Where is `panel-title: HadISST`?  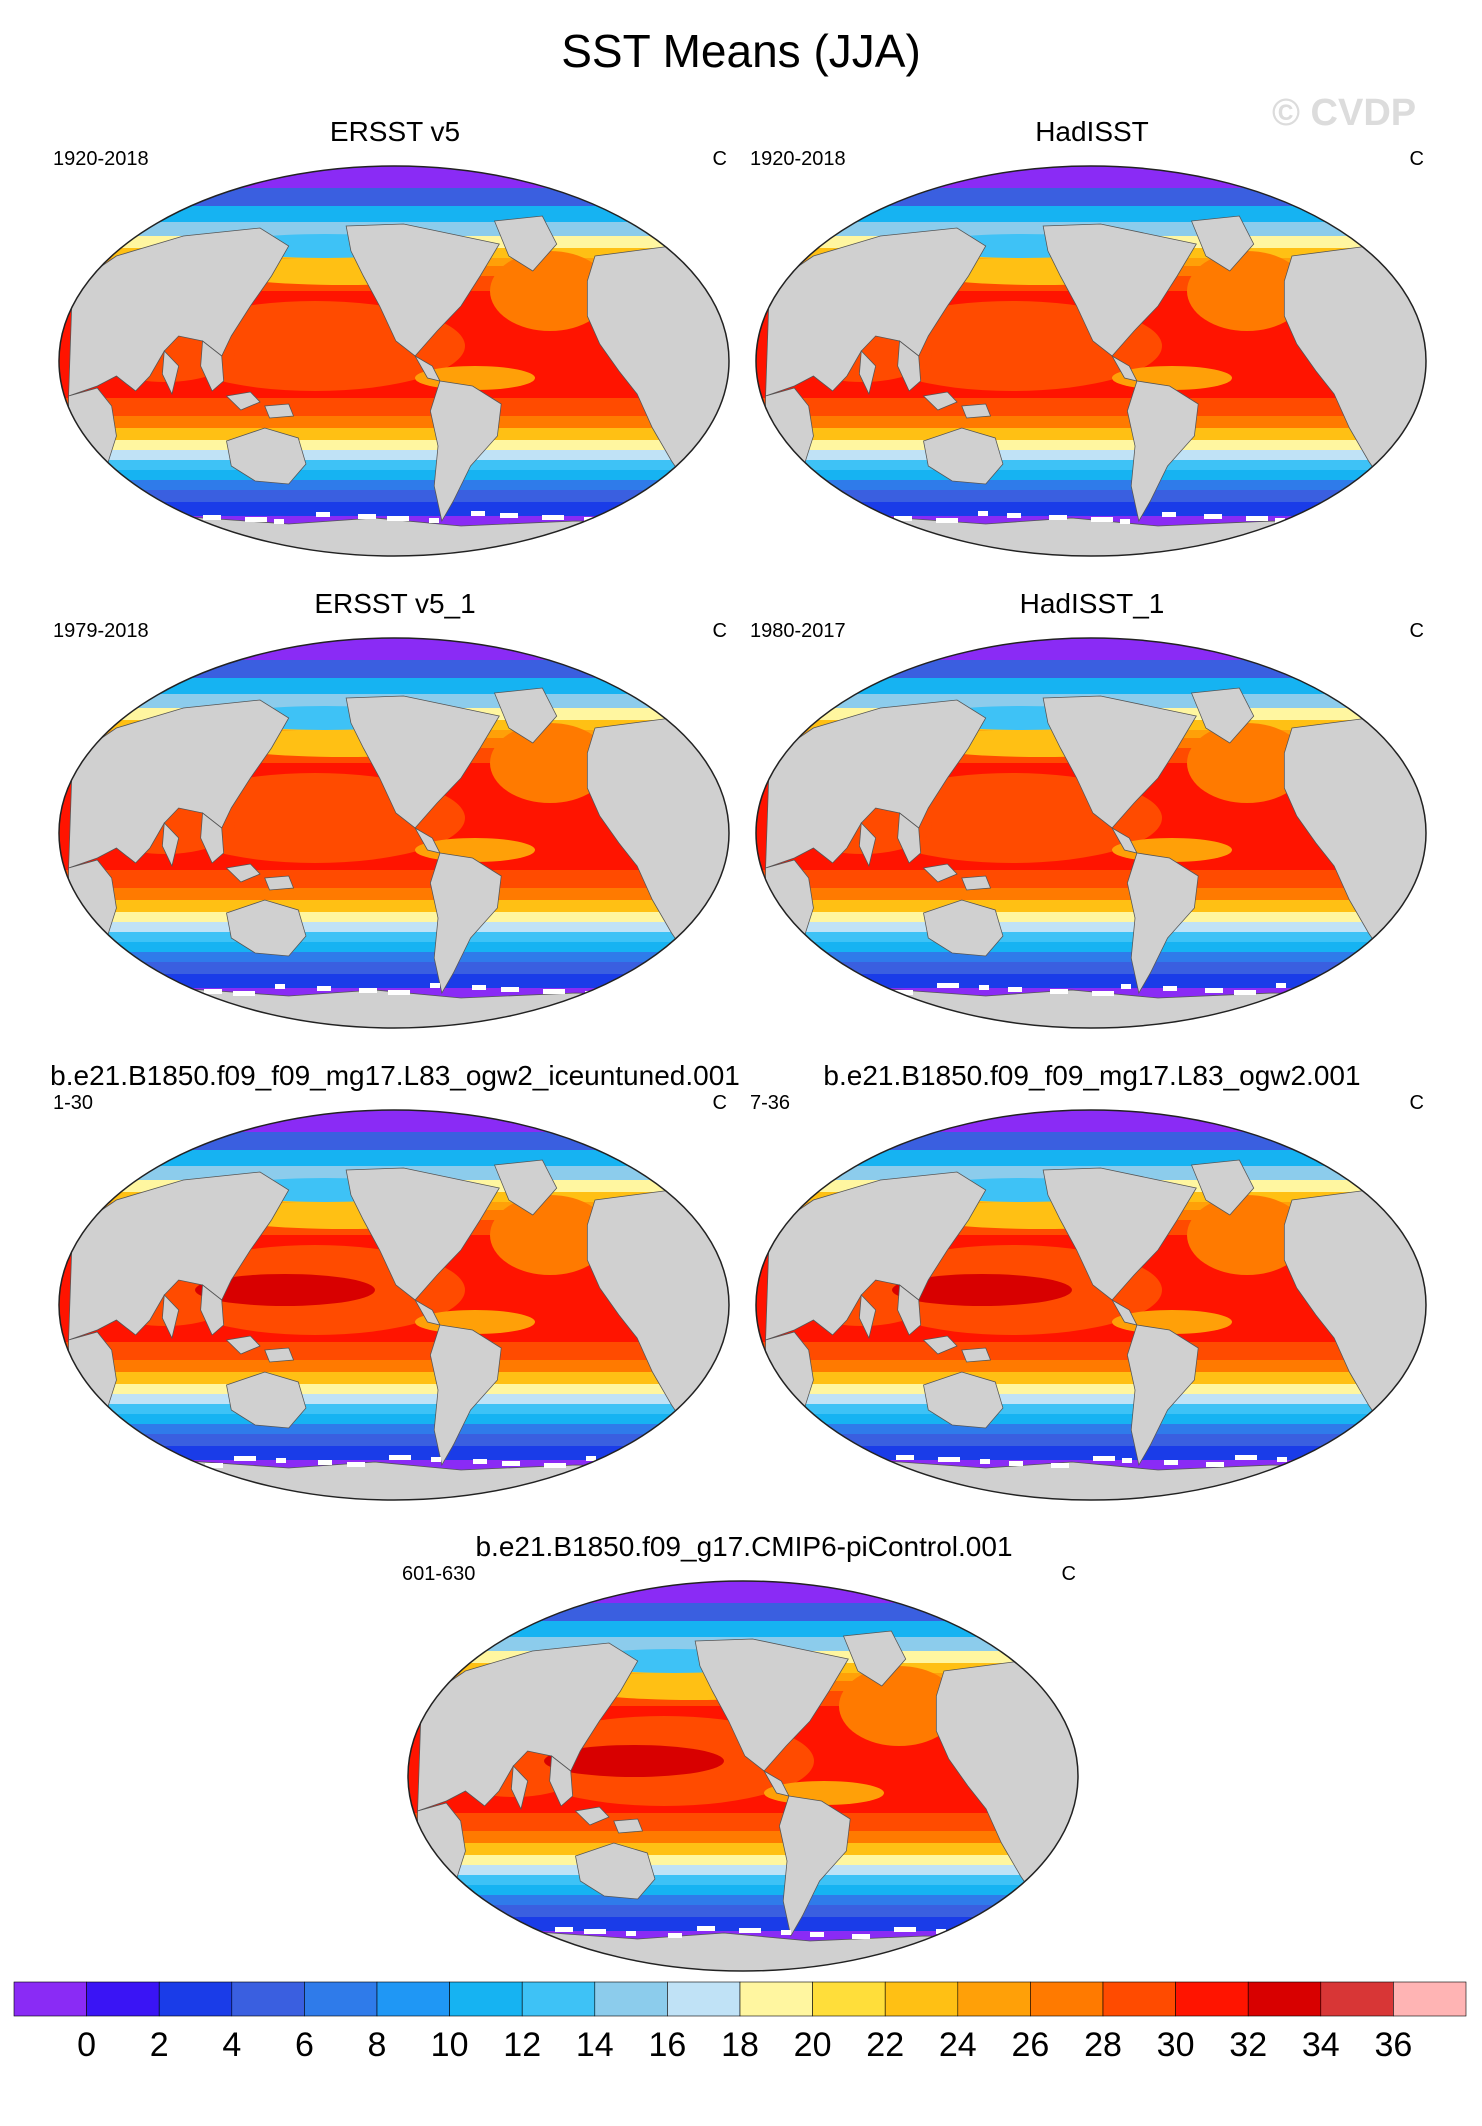
panel-title: HadISST is located at coordinates (1092, 131).